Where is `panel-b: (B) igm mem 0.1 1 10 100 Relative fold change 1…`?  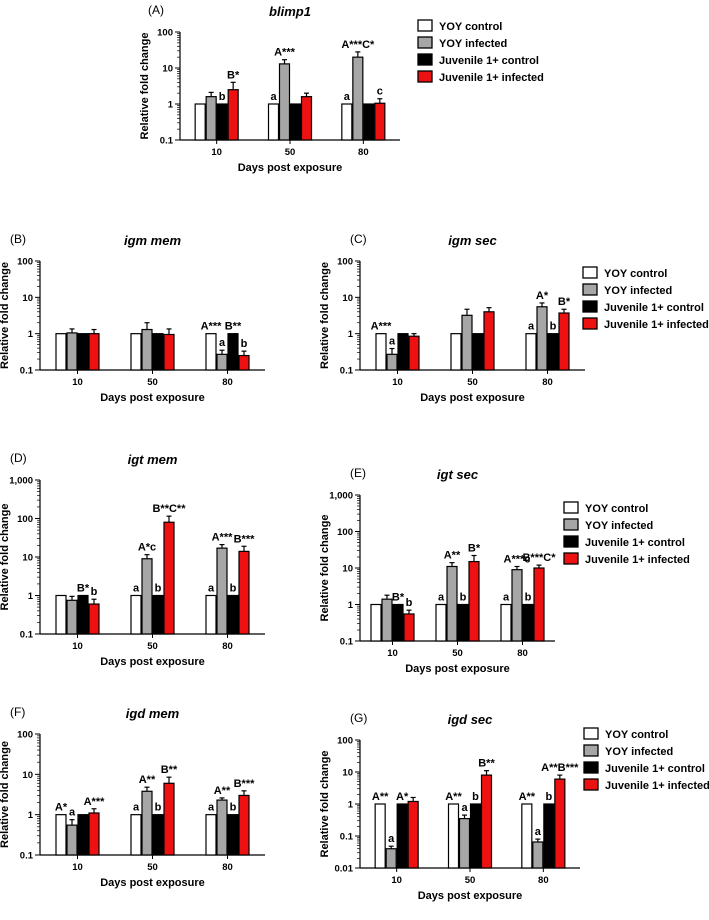
panel-b: (B) igm mem 0.1 1 10 100 Relative fold change 1… is located at coordinates (132, 318).